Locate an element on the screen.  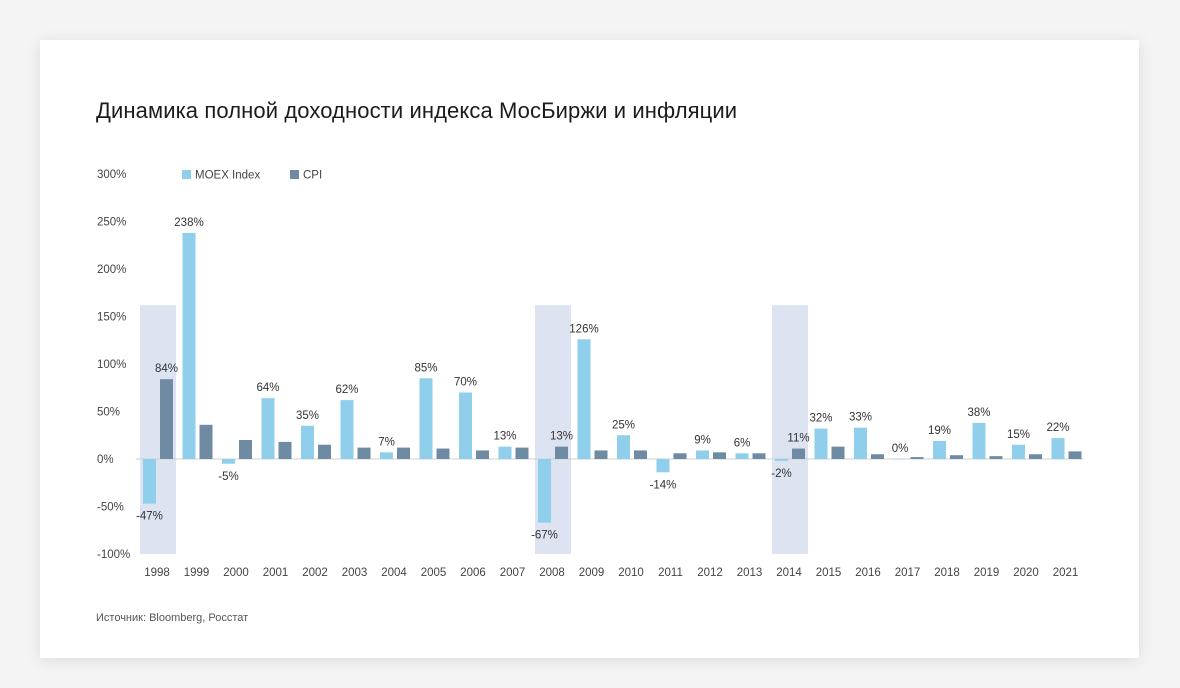
data-label-moex-2008: -67% is located at coordinates (544, 536).